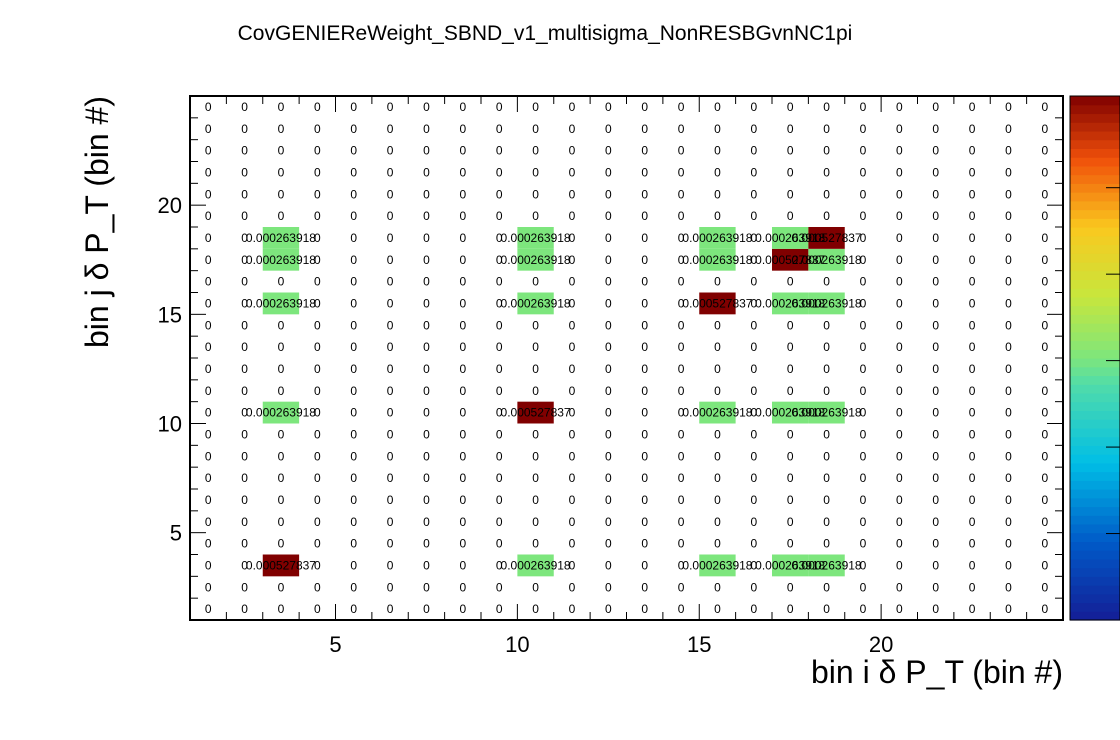  What do you see at coordinates (937, 672) in the screenshot?
I see `x-axis-label: bin i δ P_T (bin #)` at bounding box center [937, 672].